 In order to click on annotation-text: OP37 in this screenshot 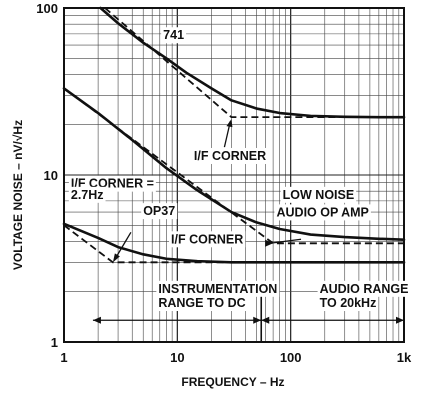, I will do `click(159, 211)`.